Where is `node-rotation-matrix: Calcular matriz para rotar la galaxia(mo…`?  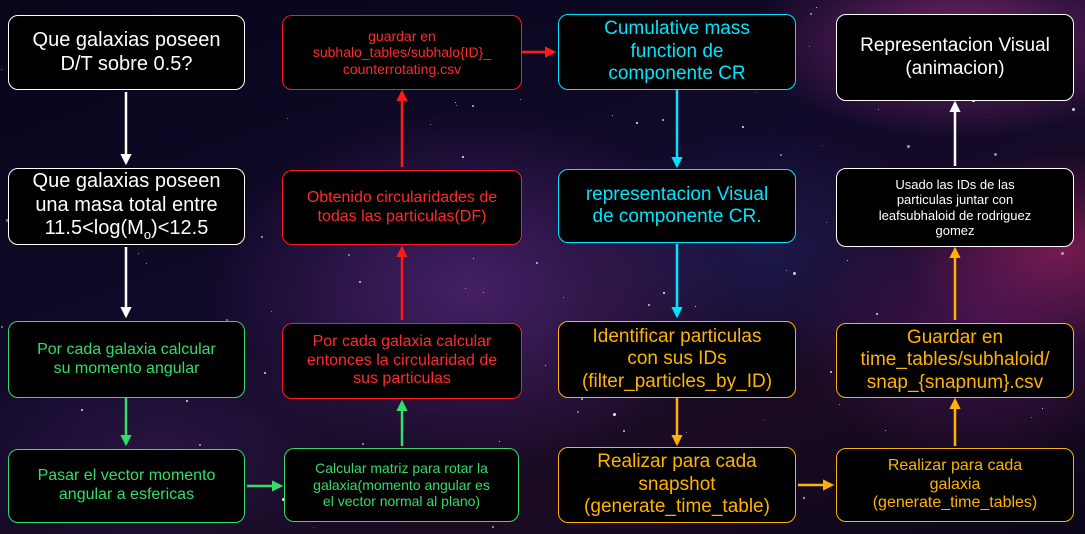 node-rotation-matrix: Calcular matriz para rotar la galaxia(mo… is located at coordinates (401, 485).